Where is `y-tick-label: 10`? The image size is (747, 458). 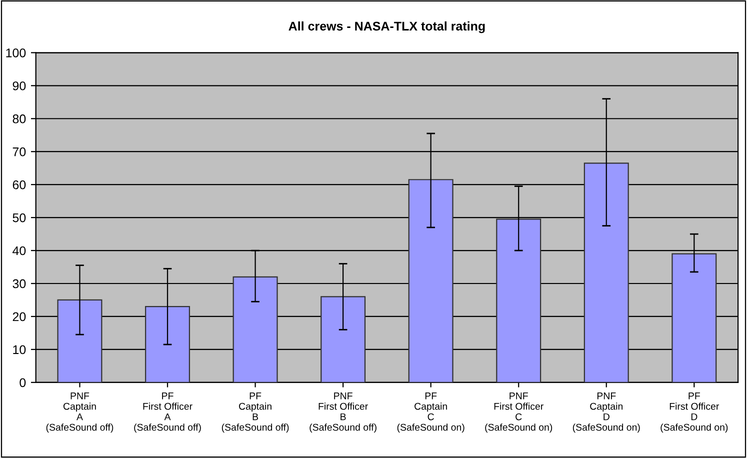
y-tick-label: 10 is located at coordinates (19, 349).